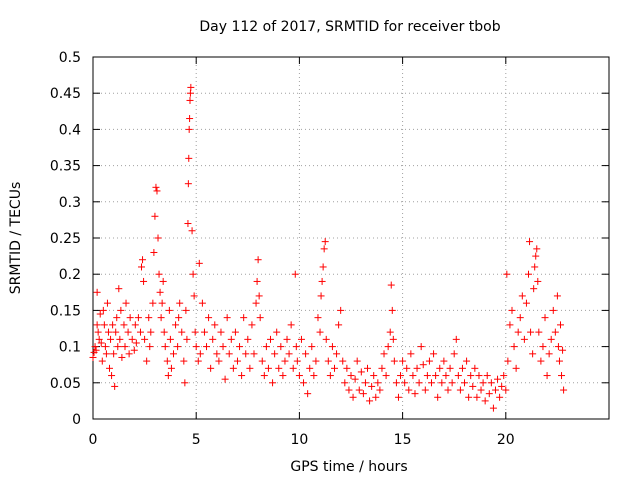 The width and height of the screenshot is (640, 480). I want to click on y-tick-label: 0, so click(76, 420).